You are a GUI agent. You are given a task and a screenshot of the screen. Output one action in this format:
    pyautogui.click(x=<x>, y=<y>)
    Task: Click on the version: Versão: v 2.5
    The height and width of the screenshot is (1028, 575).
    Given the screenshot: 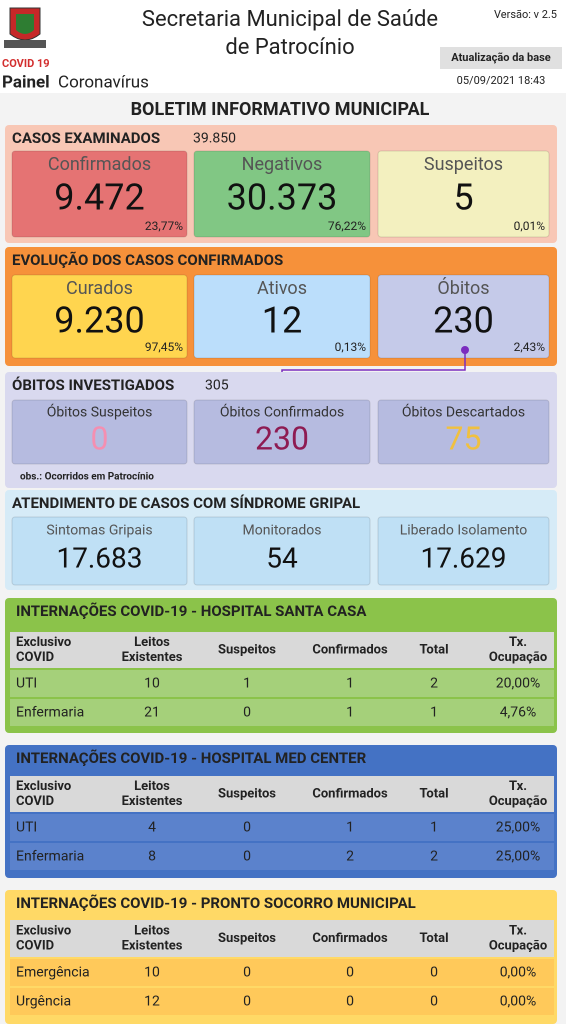 What is the action you would take?
    pyautogui.click(x=525, y=14)
    